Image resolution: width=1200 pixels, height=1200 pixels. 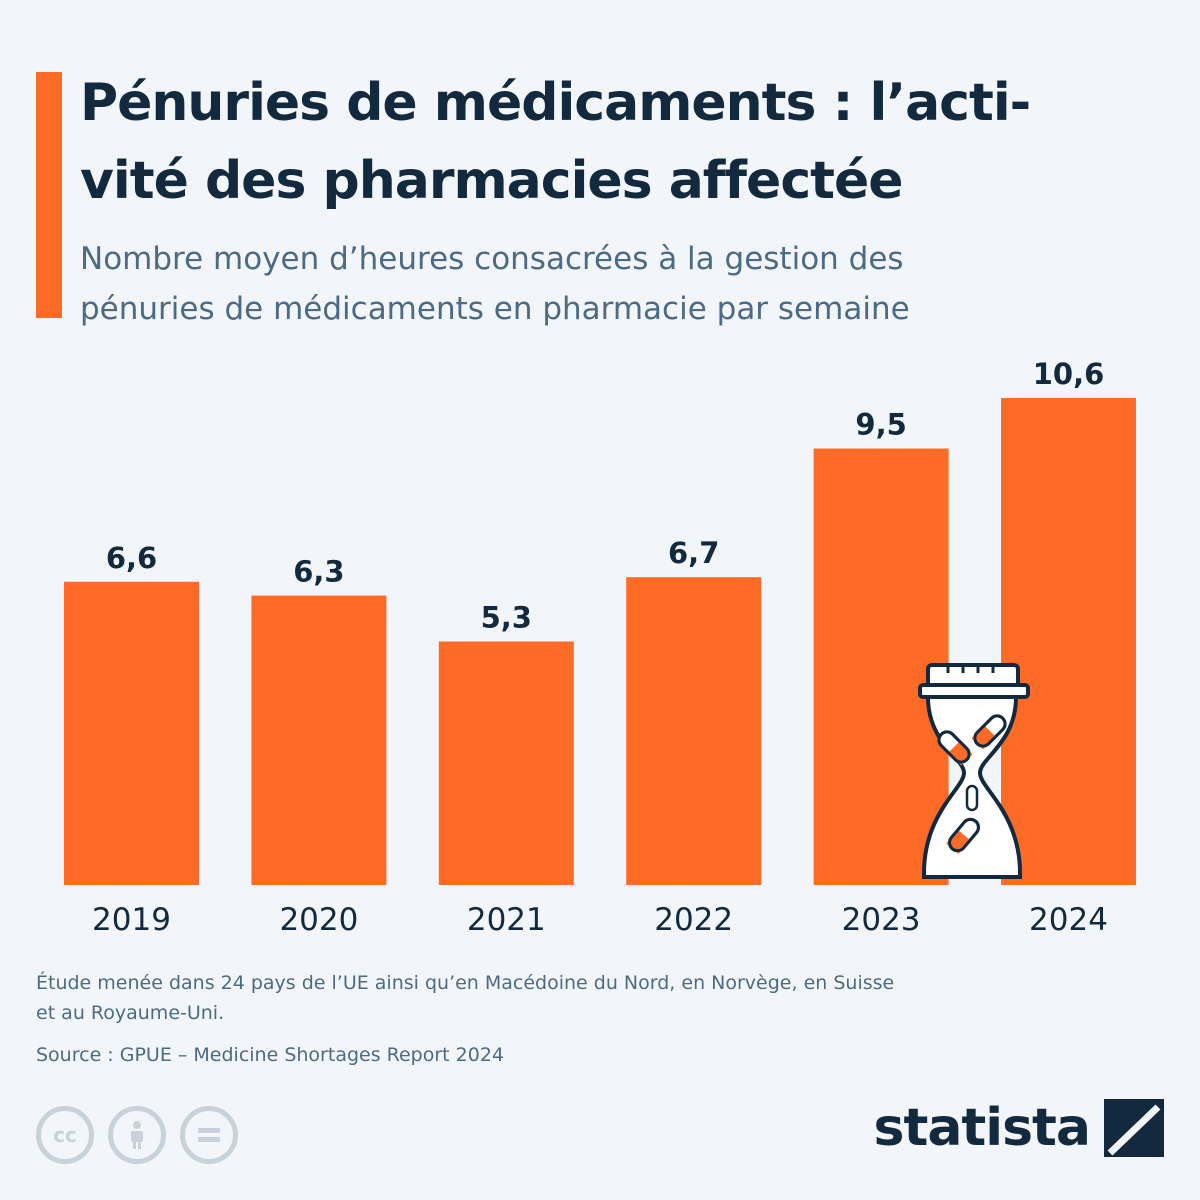 I want to click on value-label-2024: 10,6, so click(x=1069, y=374).